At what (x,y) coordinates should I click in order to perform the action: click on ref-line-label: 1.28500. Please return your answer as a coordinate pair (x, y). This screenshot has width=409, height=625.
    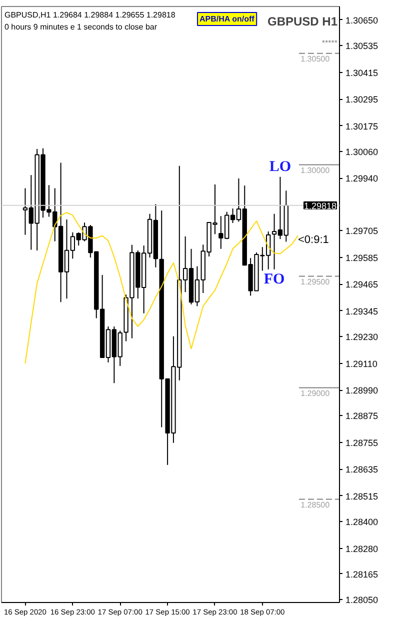
    Looking at the image, I should click on (315, 505).